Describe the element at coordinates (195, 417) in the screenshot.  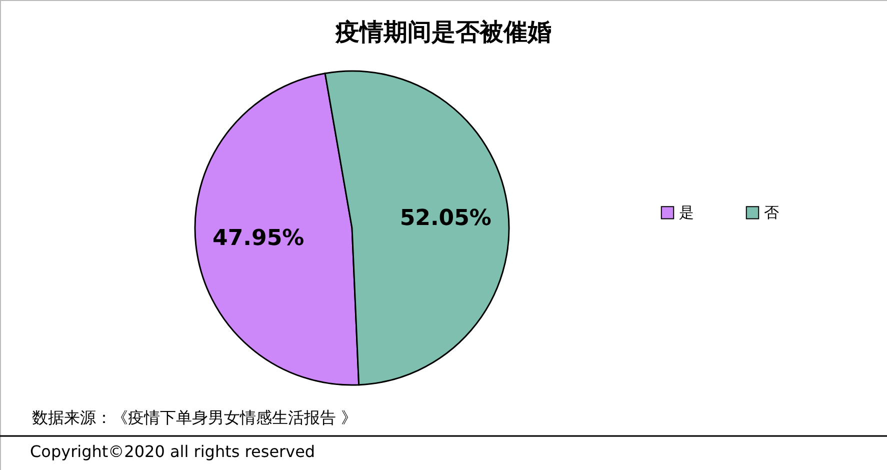
I see `source-note: 数据来源：《疫情下单身男女情感生活报告 》` at that location.